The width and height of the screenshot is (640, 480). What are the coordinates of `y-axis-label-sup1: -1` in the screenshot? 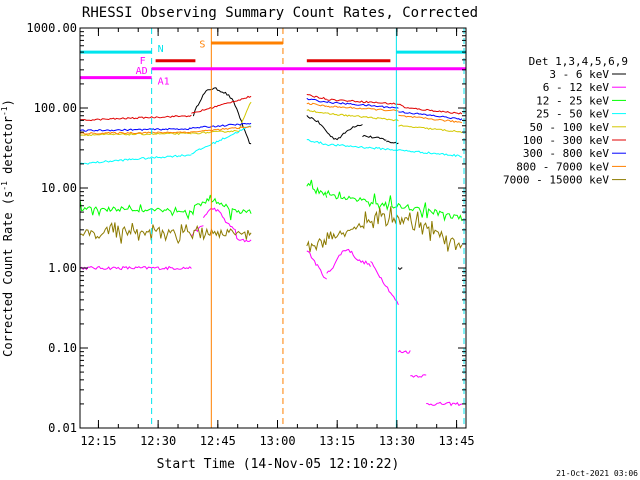 It's located at (4, 186).